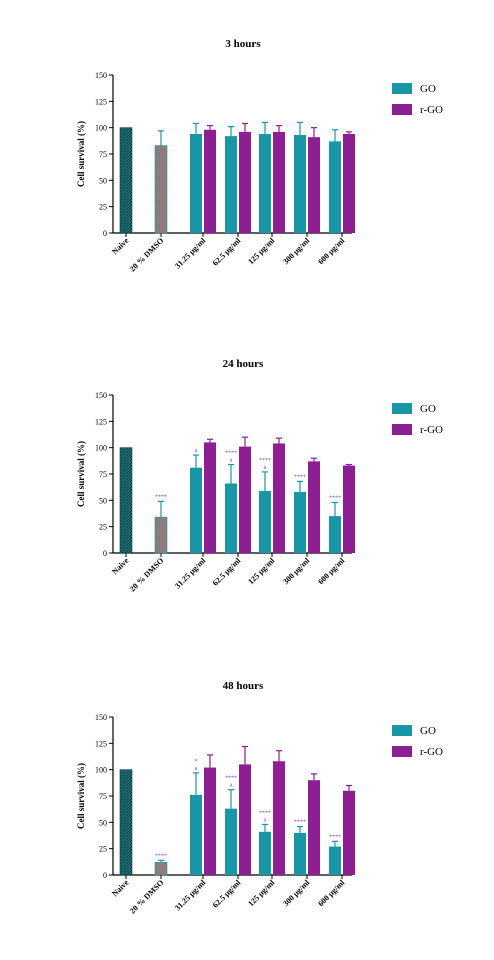 This screenshot has height=960, width=494. What do you see at coordinates (196, 762) in the screenshot?
I see `significance-annotation: *` at bounding box center [196, 762].